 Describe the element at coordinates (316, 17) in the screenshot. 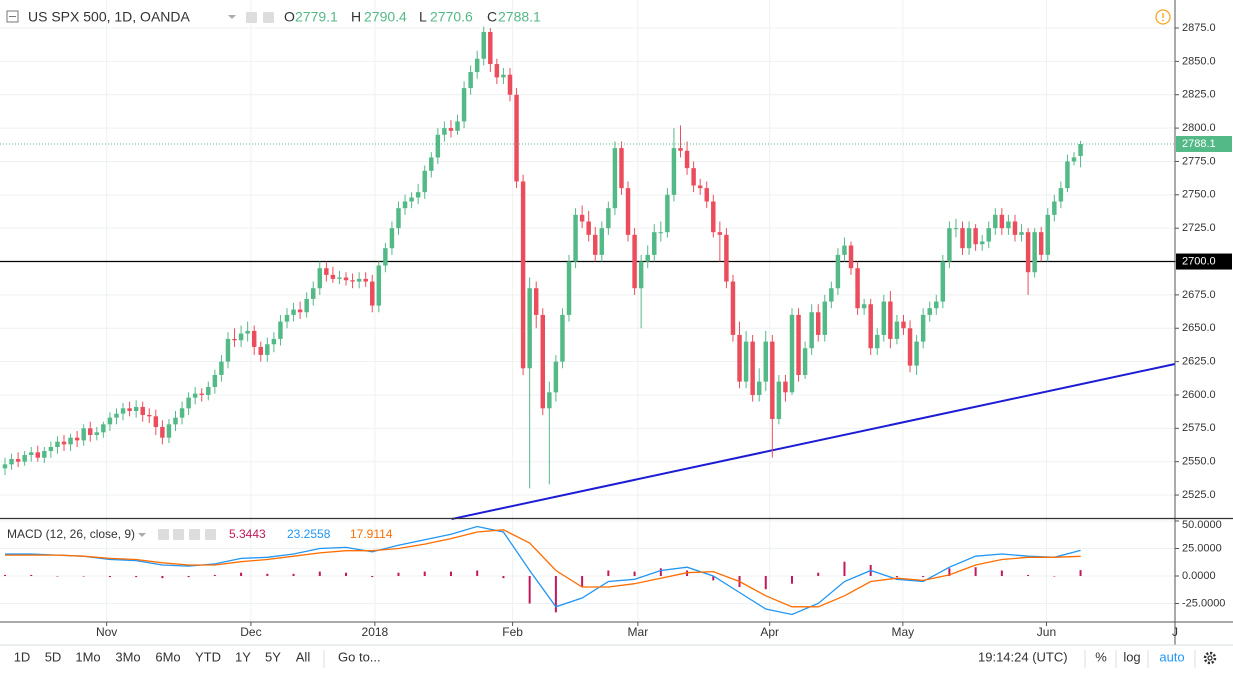

I see `open-value: 2779.1` at that location.